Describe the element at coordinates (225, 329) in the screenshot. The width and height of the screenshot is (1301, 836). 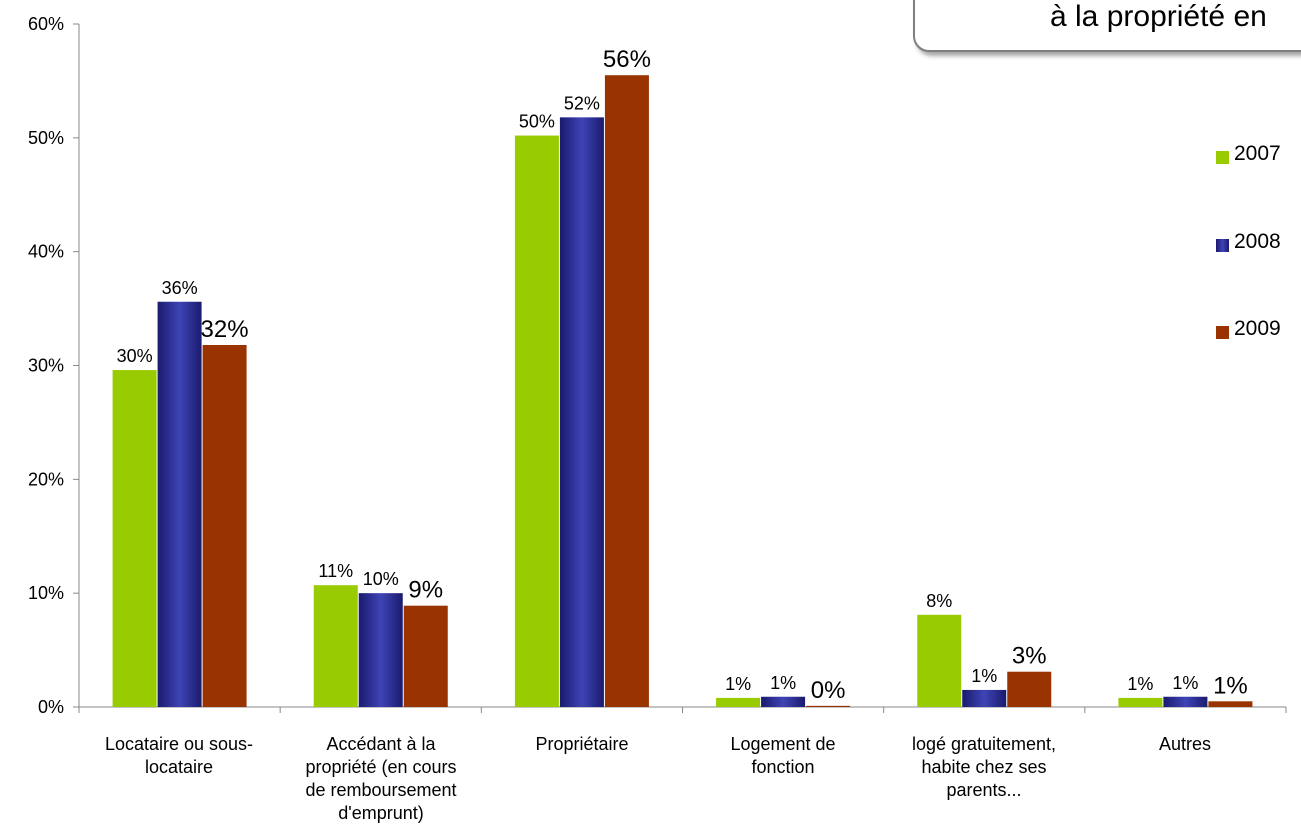
I see `data-label-2009-0: 32%` at that location.